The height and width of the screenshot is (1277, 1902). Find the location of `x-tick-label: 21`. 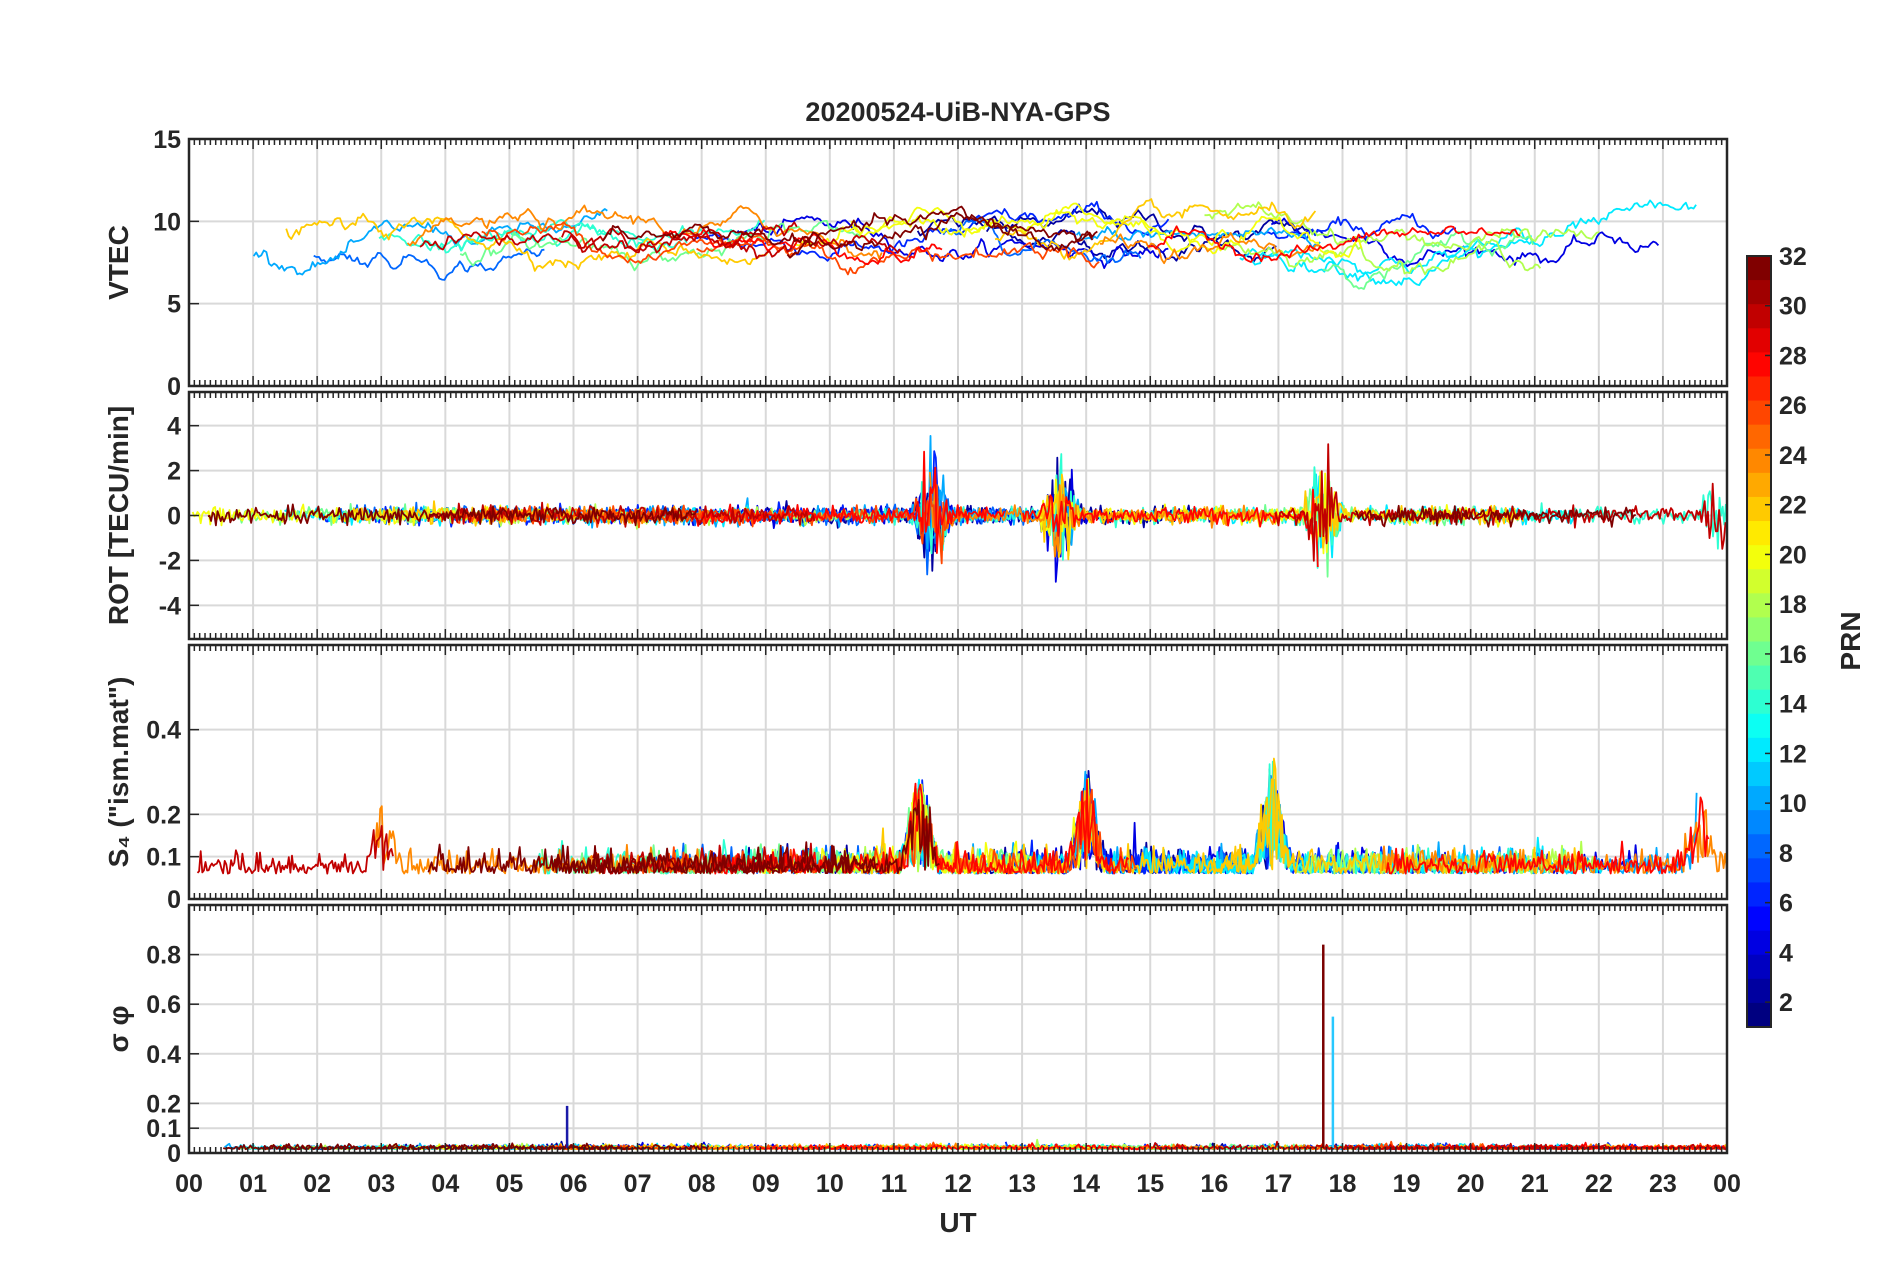

x-tick-label: 21 is located at coordinates (1535, 1184).